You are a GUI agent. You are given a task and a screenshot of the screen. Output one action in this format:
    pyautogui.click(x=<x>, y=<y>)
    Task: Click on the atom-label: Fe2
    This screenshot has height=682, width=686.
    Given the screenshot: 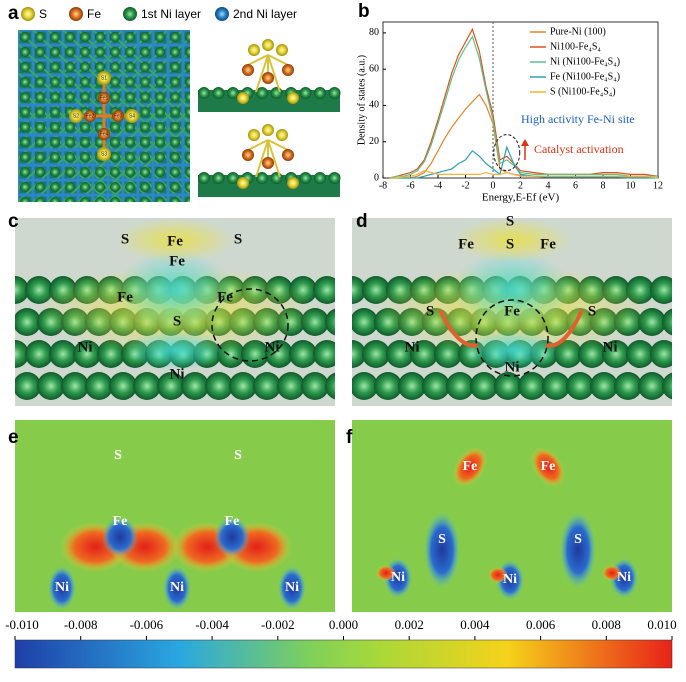 What is the action you would take?
    pyautogui.click(x=90, y=116)
    